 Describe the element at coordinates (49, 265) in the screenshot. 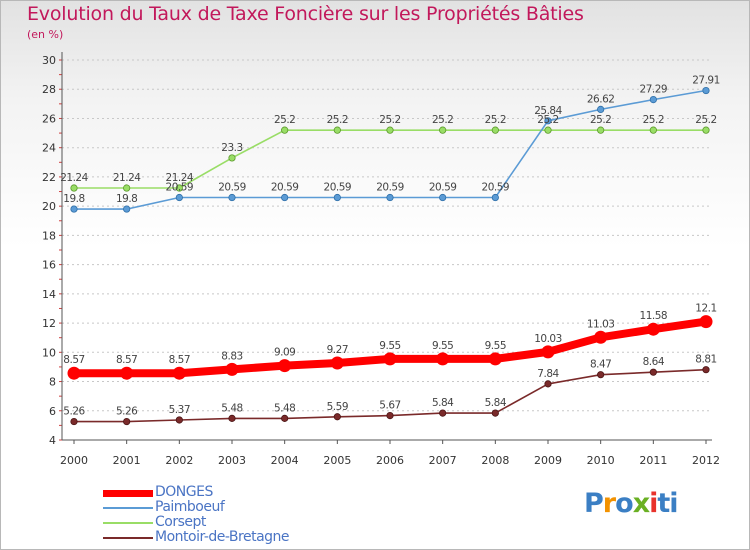

I see `y-tick-label: 16` at that location.